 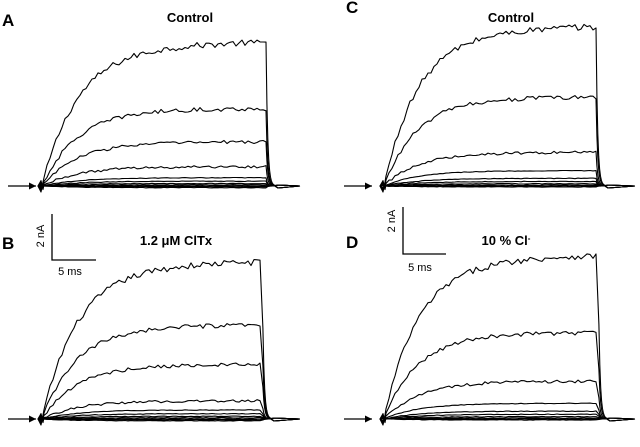 I want to click on panel-title-a-text: Control, so click(x=190, y=17).